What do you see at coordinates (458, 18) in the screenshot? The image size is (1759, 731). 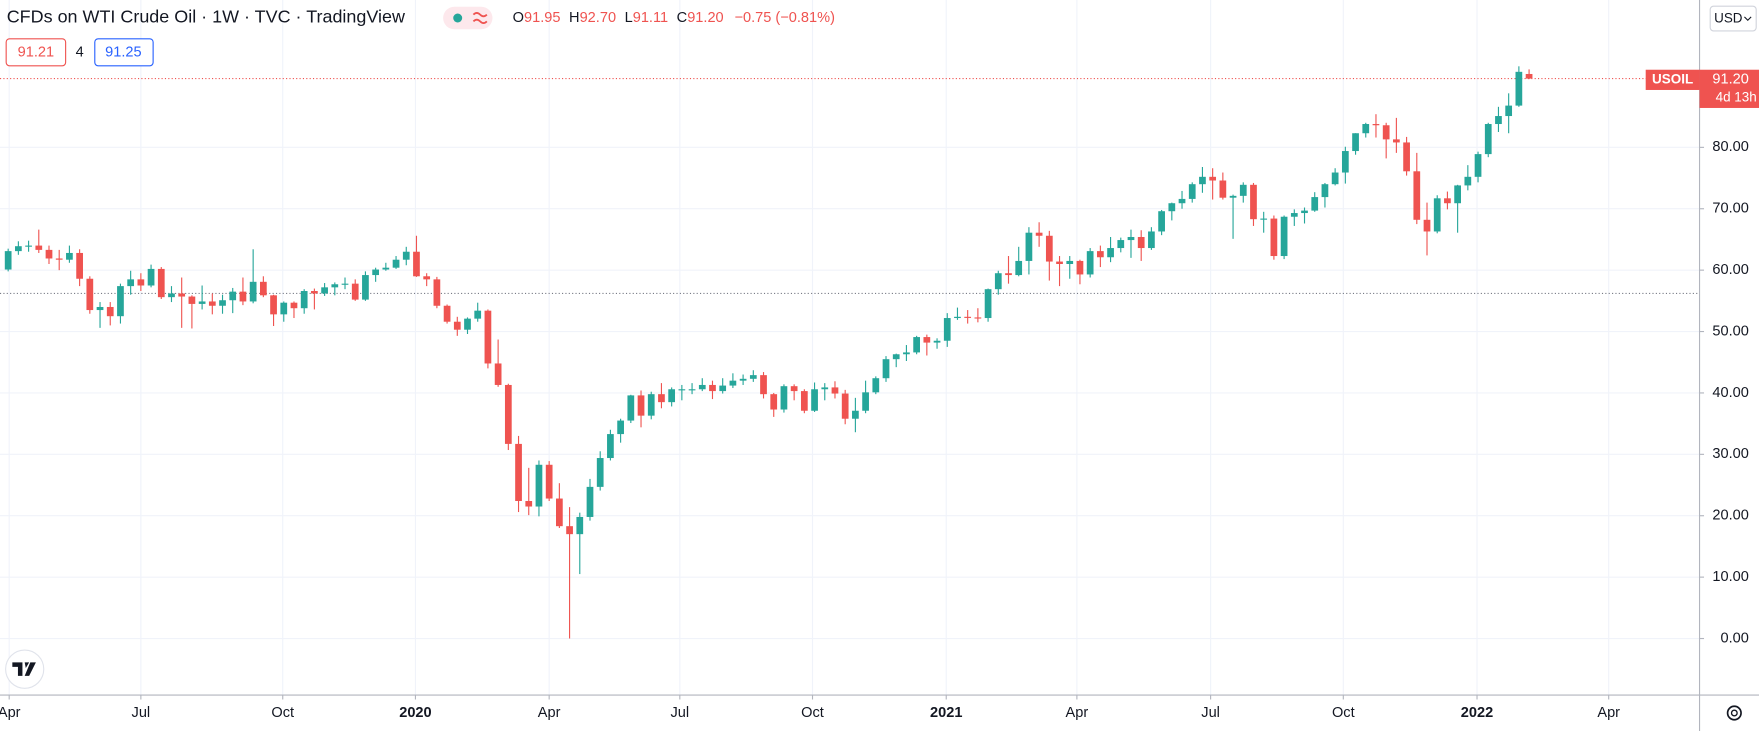 I see `status-dot` at bounding box center [458, 18].